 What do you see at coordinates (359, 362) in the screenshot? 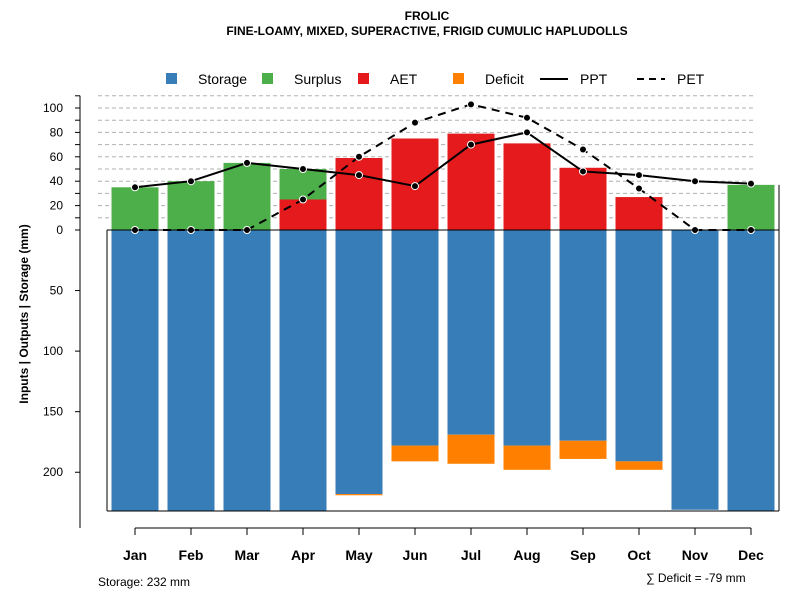
I see `storage-bar-may` at bounding box center [359, 362].